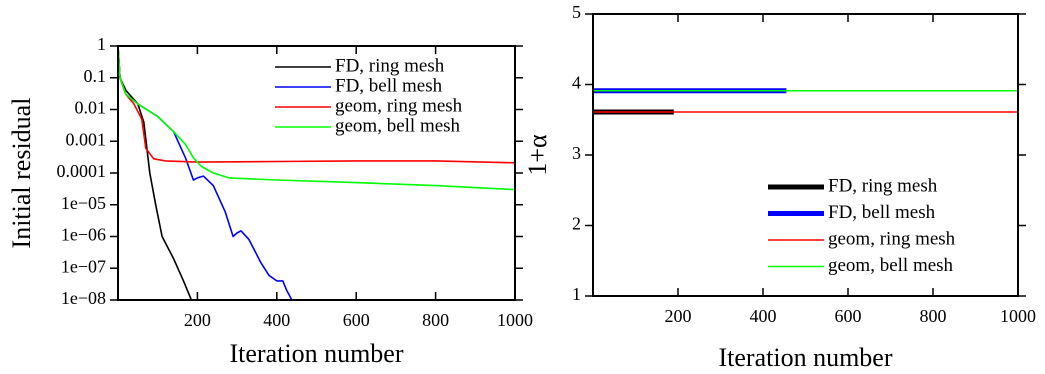  What do you see at coordinates (537, 155) in the screenshot?
I see `y-axis-label: 1+α` at bounding box center [537, 155].